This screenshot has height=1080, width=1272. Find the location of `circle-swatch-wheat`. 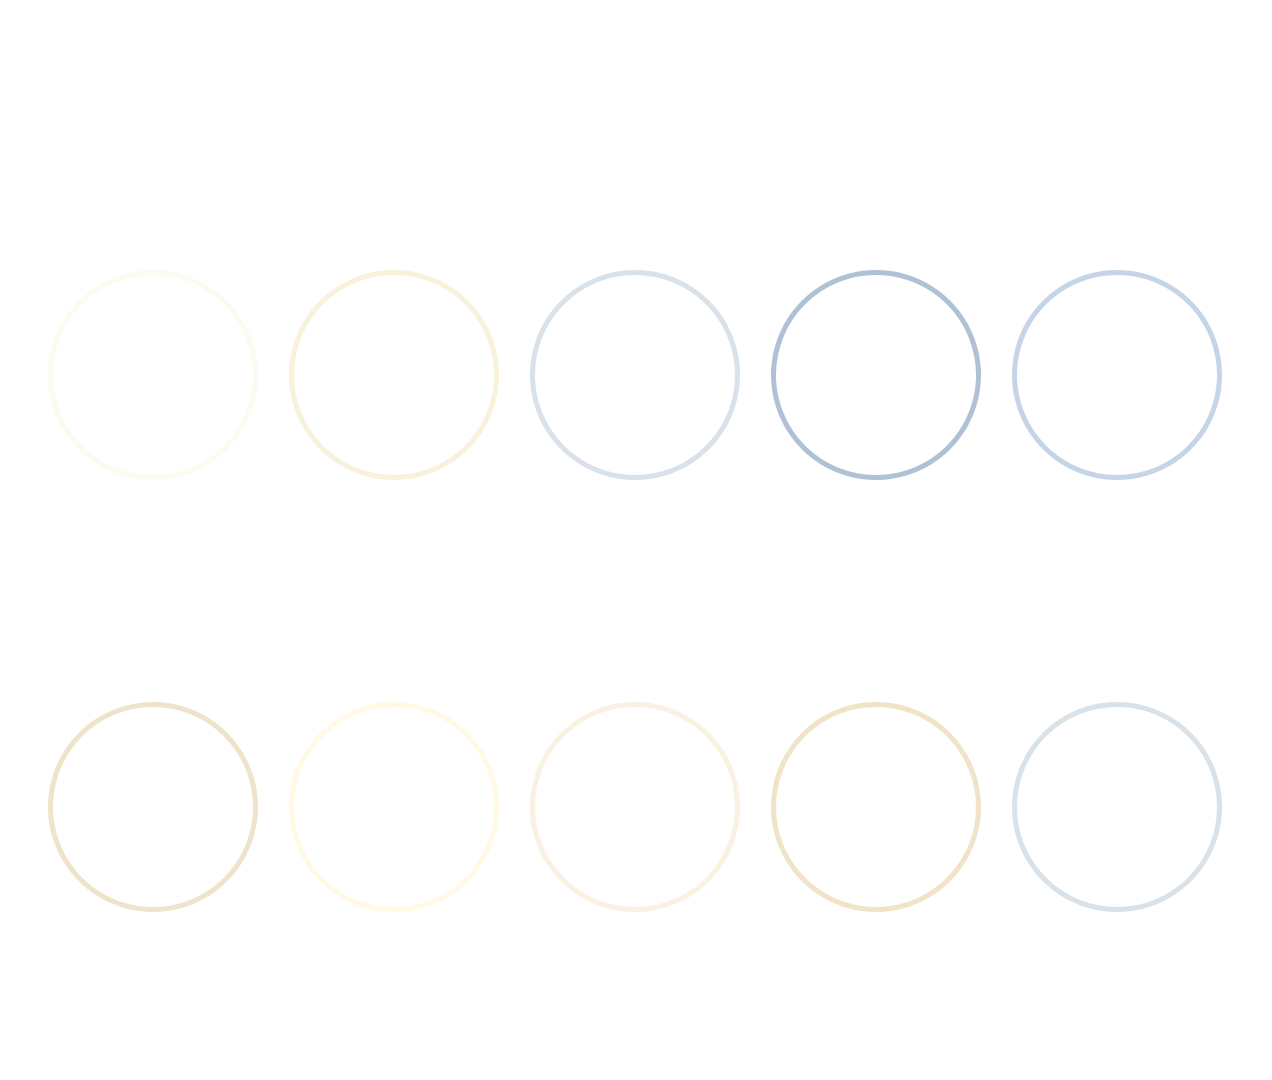

circle-swatch-wheat is located at coordinates (876, 807).